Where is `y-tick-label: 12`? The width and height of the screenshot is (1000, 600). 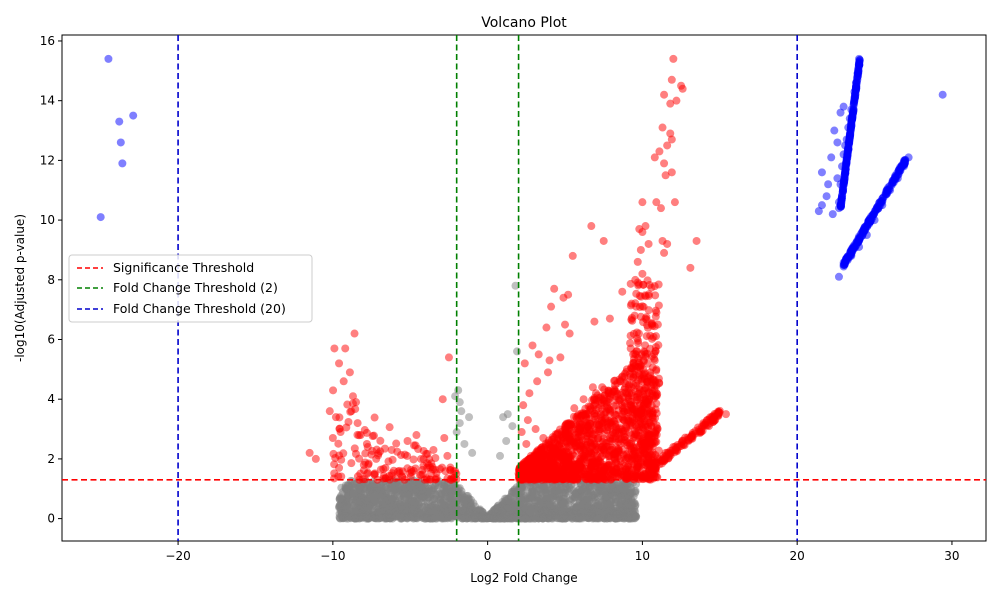 y-tick-label: 12 is located at coordinates (47, 160).